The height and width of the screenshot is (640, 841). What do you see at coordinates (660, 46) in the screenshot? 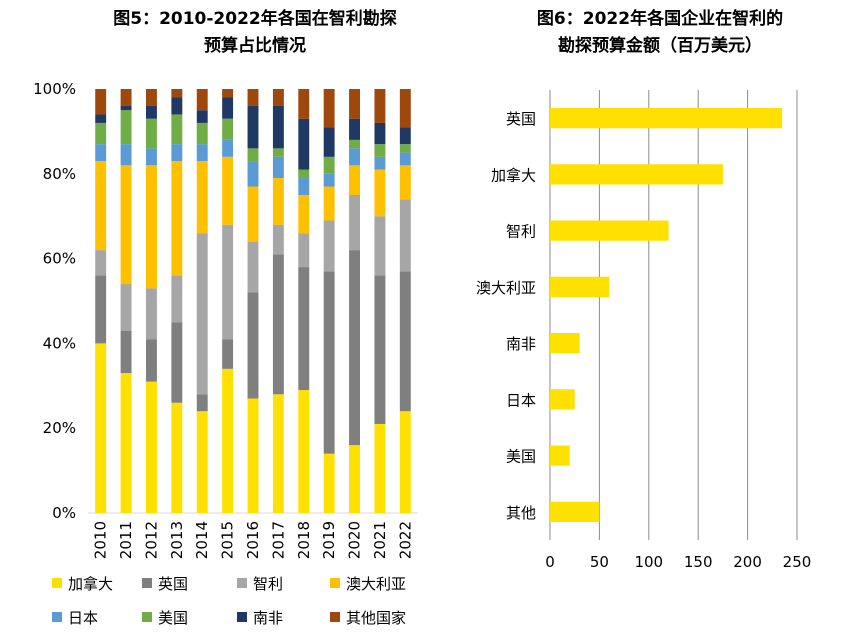
I see `right-chart-title-line2: 勘探预算金额（百万美元）` at bounding box center [660, 46].